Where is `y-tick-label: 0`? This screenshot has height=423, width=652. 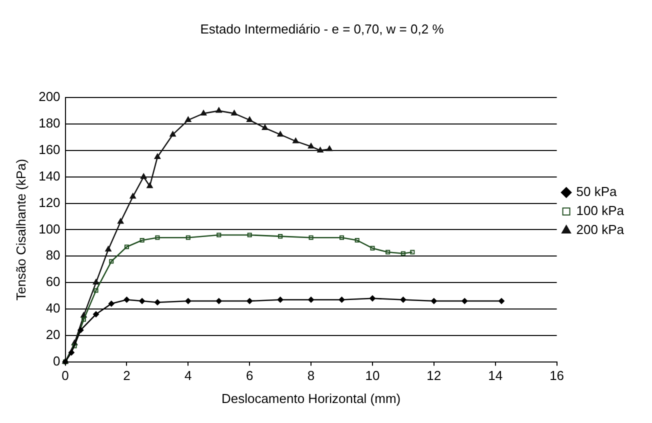
y-tick-label: 0 is located at coordinates (56, 360).